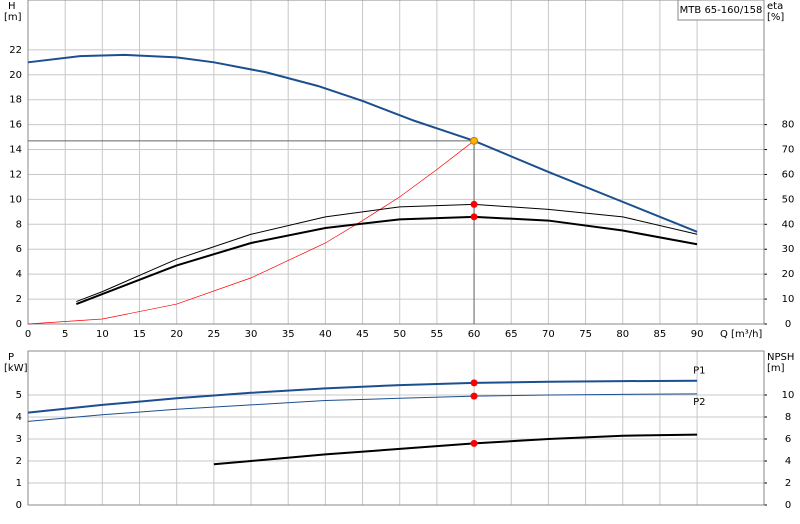 This screenshot has width=800, height=524. Describe the element at coordinates (788, 417) in the screenshot. I see `y2-tick-label: 8` at that location.